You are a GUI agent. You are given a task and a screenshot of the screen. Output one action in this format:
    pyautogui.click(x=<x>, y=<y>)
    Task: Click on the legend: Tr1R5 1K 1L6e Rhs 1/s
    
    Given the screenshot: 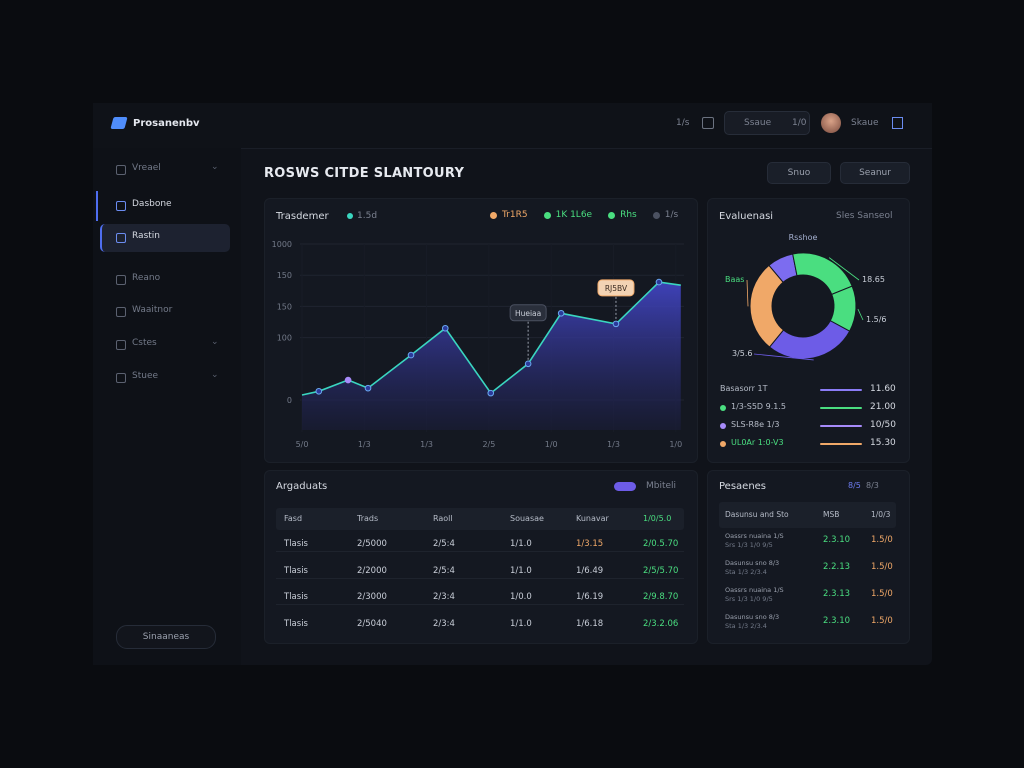 What is the action you would take?
    pyautogui.click(x=584, y=215)
    